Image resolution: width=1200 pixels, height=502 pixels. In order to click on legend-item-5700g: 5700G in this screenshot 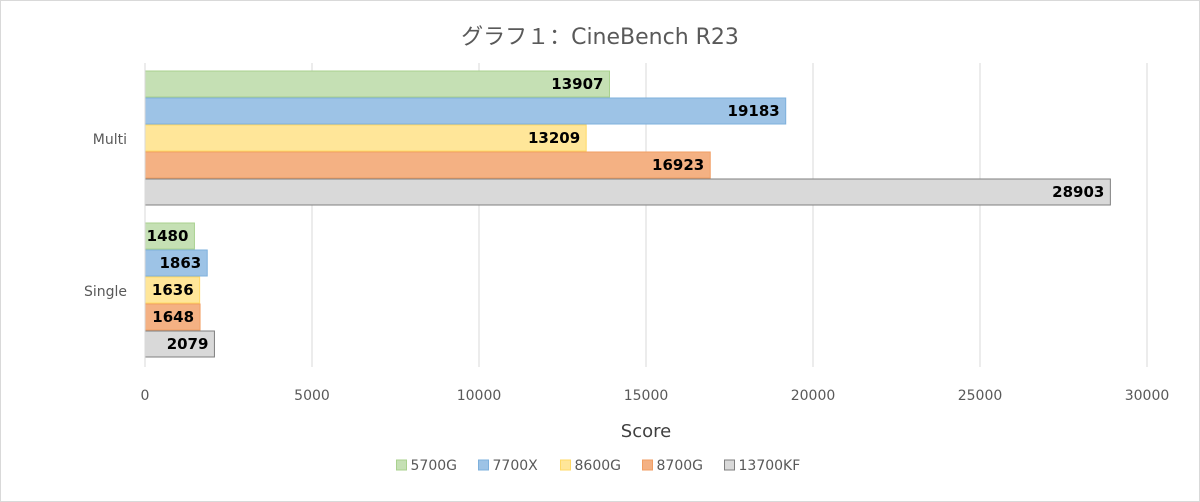, I will do `click(426, 466)`.